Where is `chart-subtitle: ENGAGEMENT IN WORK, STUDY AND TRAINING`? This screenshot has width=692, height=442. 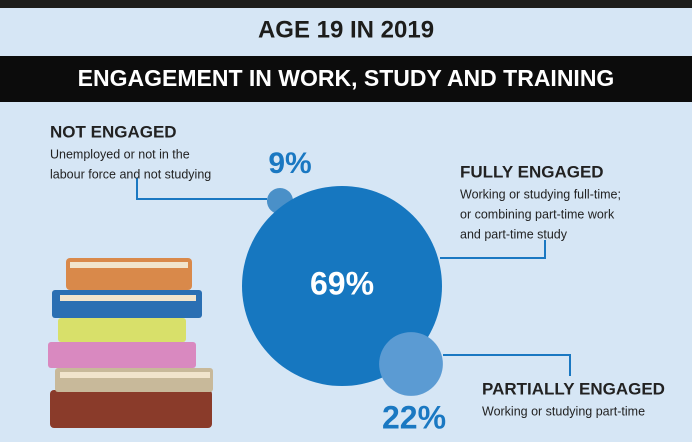 chart-subtitle: ENGAGEMENT IN WORK, STUDY AND TRAINING is located at coordinates (346, 78).